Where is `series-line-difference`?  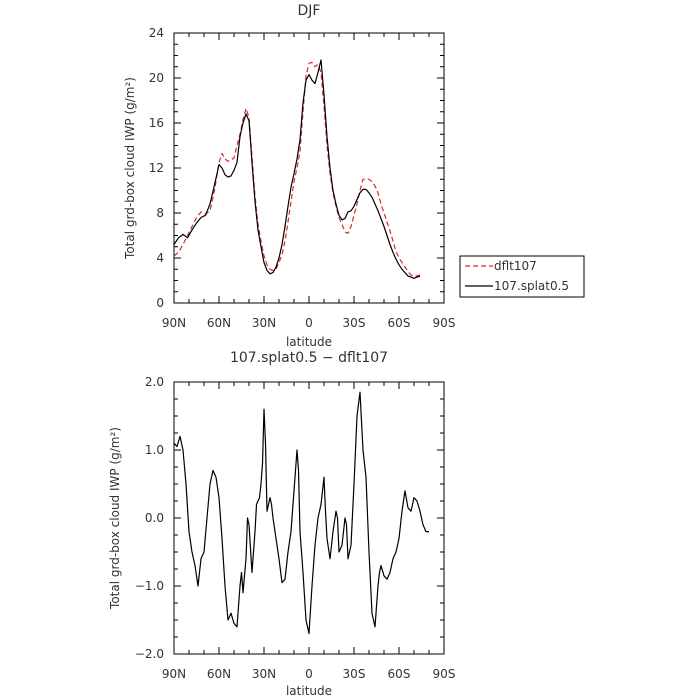
series-line-difference is located at coordinates (301, 513).